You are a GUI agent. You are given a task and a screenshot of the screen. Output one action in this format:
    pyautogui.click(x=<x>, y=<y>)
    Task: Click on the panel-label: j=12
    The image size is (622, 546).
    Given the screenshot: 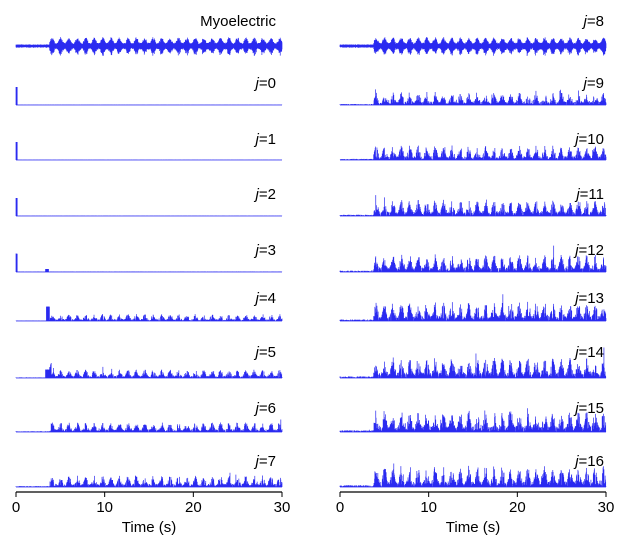 What is the action you would take?
    pyautogui.click(x=588, y=250)
    